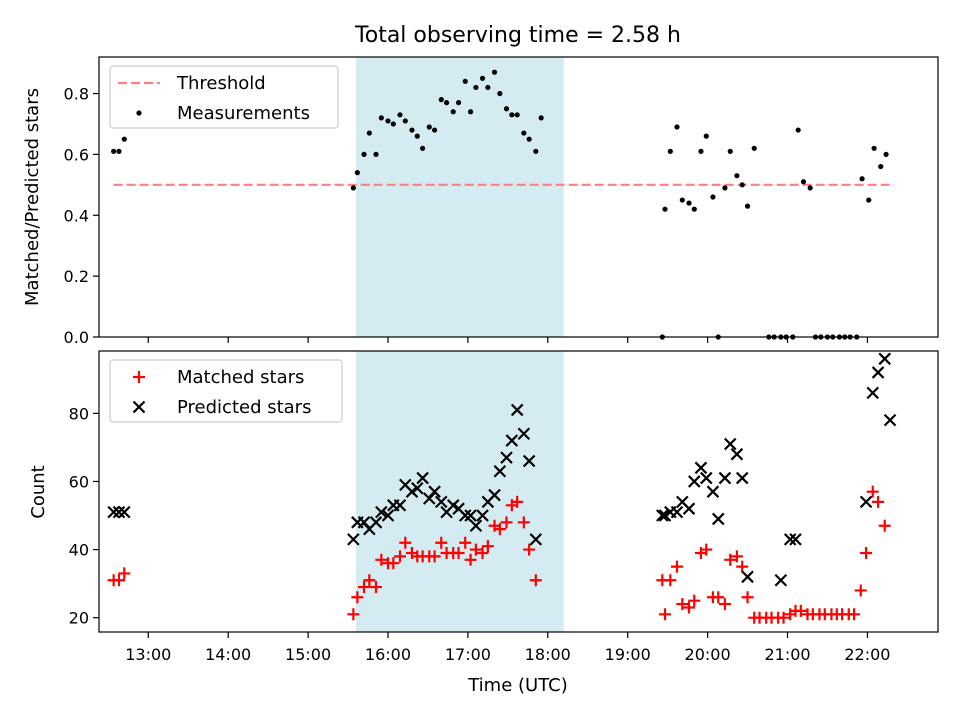 This screenshot has height=724, width=960. What do you see at coordinates (79, 550) in the screenshot?
I see `y-tick-label: 40` at bounding box center [79, 550].